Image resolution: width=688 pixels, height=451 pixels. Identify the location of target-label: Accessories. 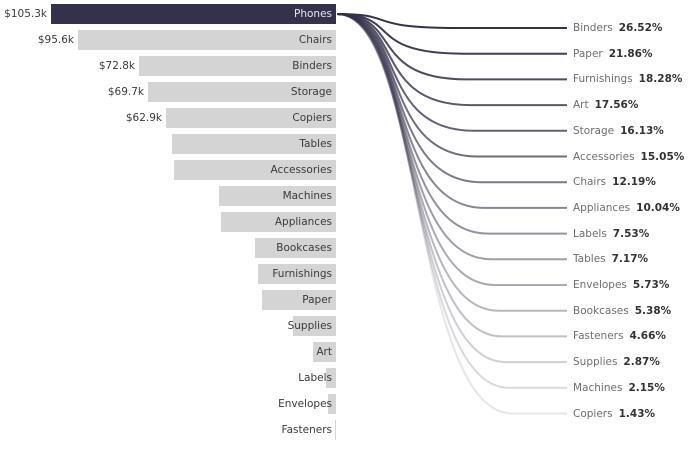
(604, 156).